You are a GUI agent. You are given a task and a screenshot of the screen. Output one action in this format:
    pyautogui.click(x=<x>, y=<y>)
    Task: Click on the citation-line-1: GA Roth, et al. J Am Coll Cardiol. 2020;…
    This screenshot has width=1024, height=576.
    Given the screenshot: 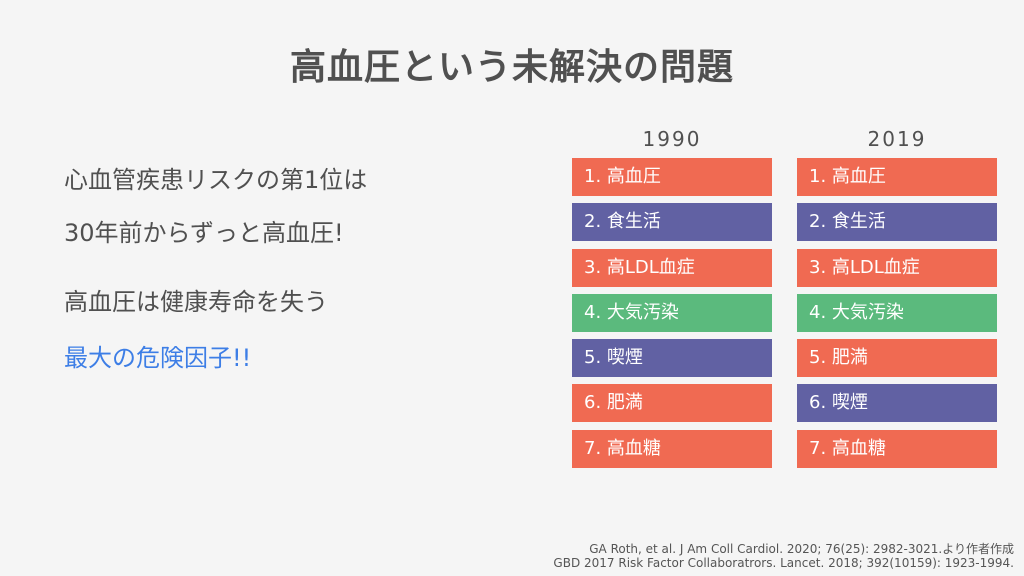 What is the action you would take?
    pyautogui.click(x=801, y=549)
    